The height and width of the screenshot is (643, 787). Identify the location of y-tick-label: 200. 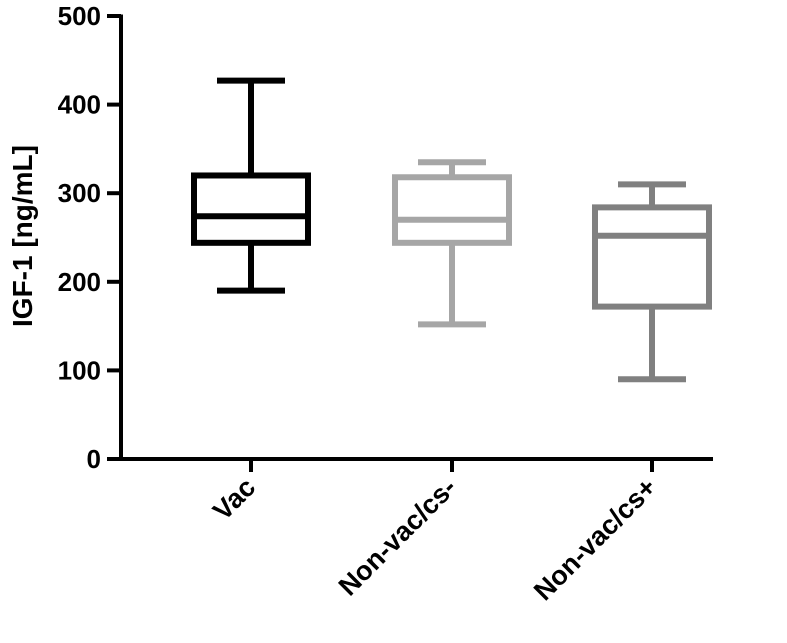
(79, 282).